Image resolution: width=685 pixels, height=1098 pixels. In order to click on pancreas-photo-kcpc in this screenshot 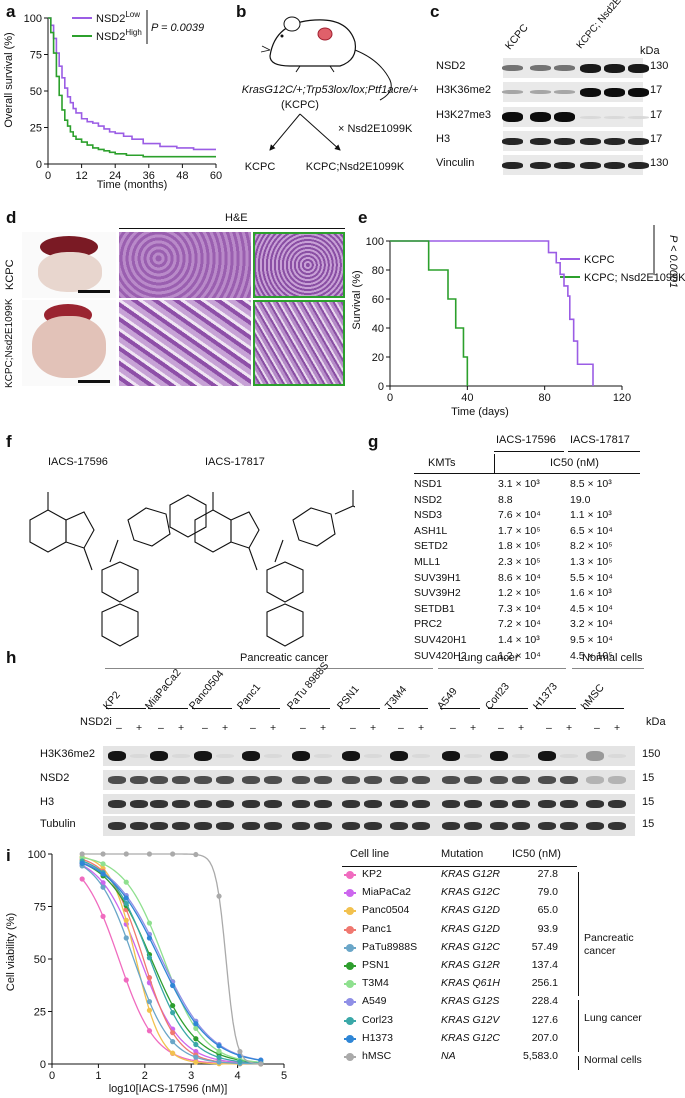, I will do `click(69, 265)`.